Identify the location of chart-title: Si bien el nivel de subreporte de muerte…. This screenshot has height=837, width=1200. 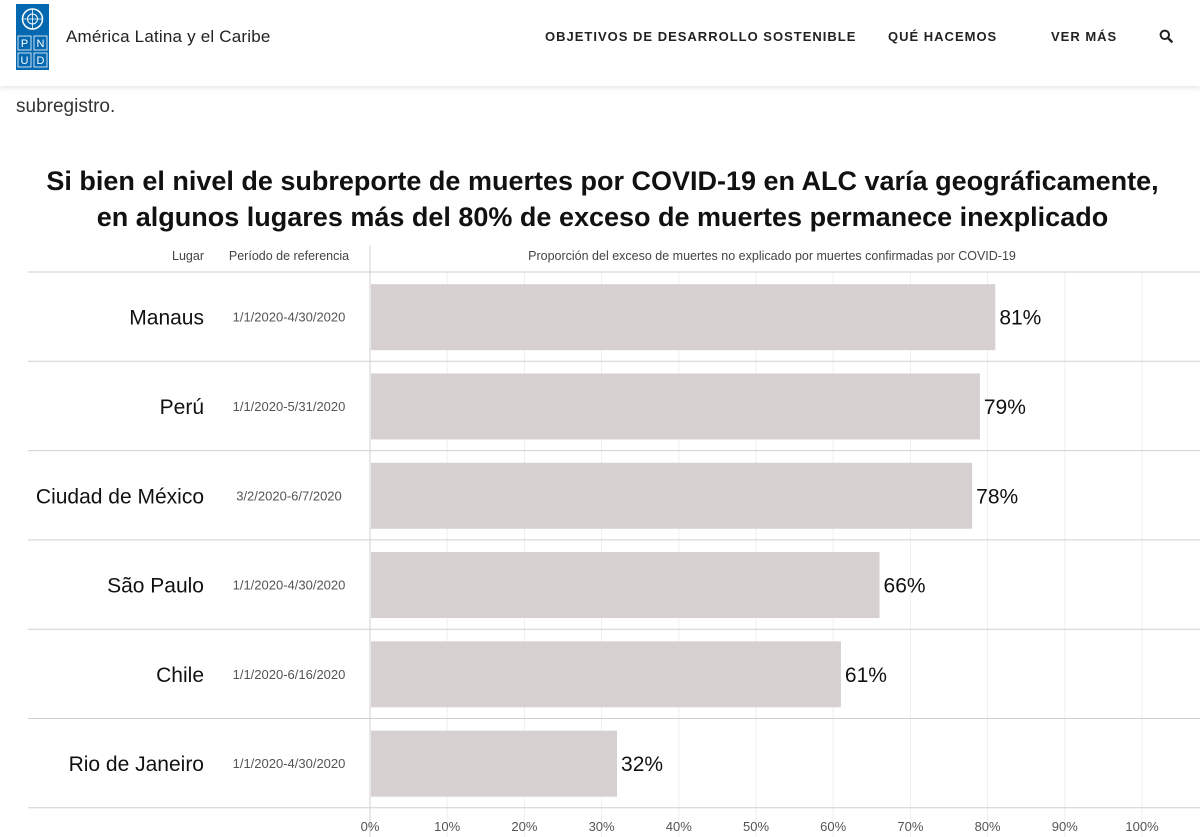
(602, 199).